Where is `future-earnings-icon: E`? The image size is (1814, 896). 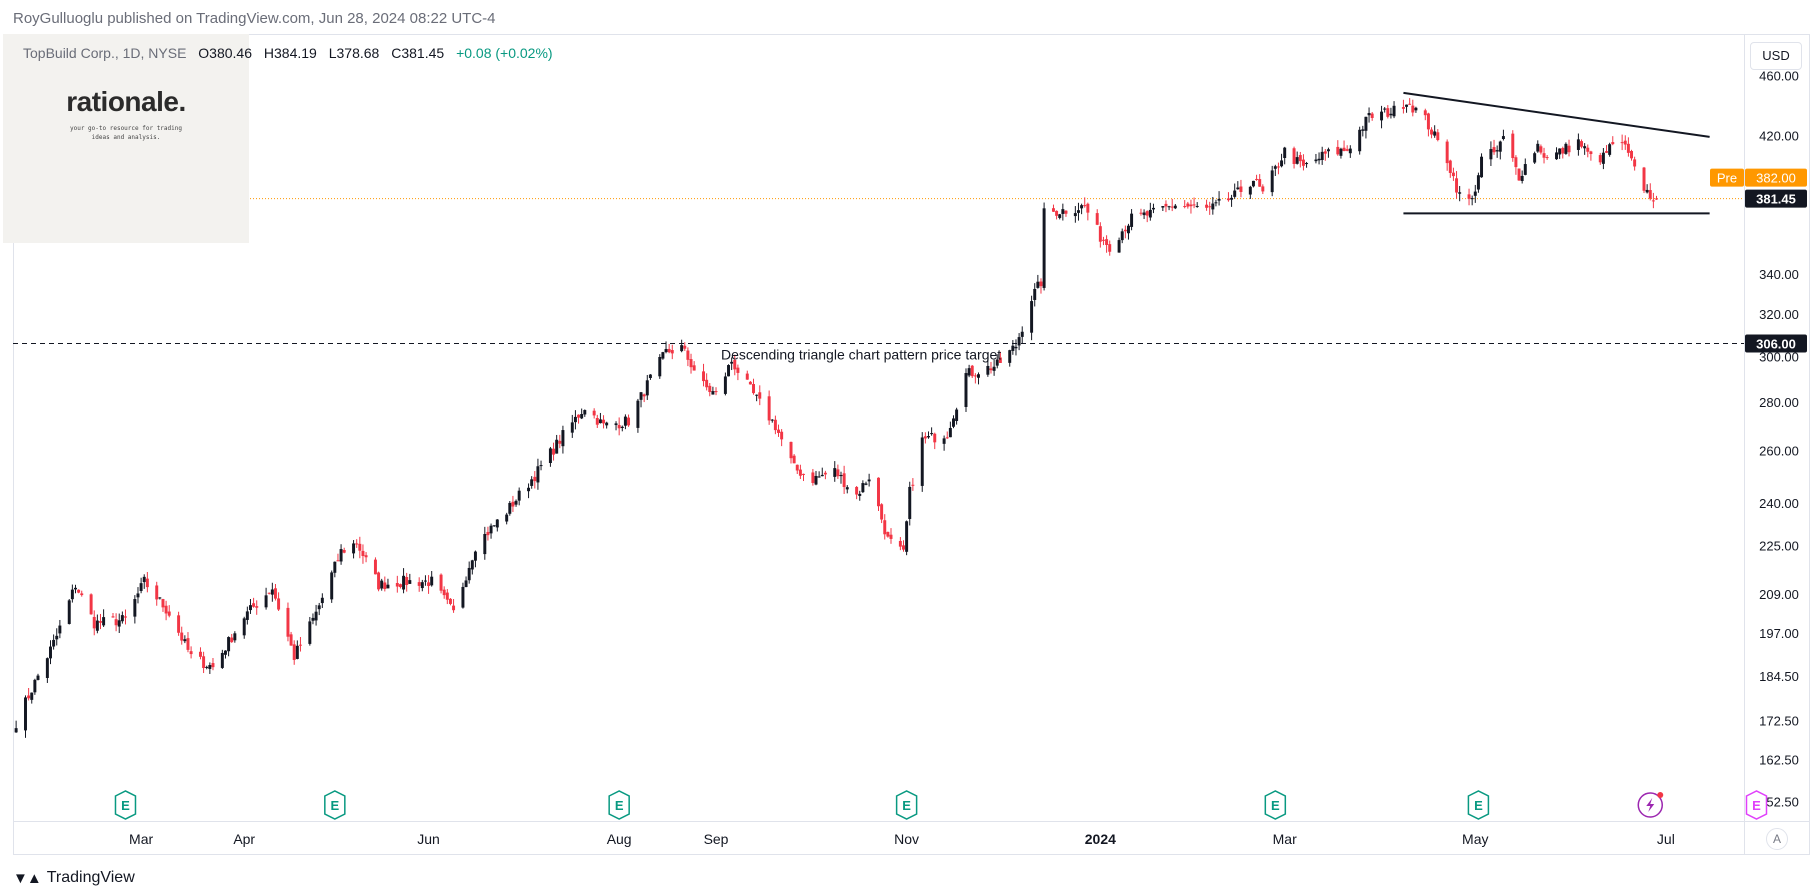
future-earnings-icon: E is located at coordinates (1756, 805).